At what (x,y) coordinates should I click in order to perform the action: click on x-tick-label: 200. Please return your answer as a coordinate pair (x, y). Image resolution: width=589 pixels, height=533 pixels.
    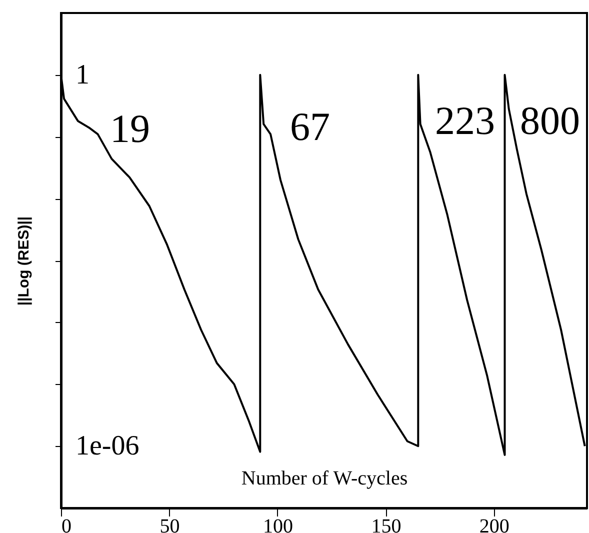
    Looking at the image, I should click on (494, 524).